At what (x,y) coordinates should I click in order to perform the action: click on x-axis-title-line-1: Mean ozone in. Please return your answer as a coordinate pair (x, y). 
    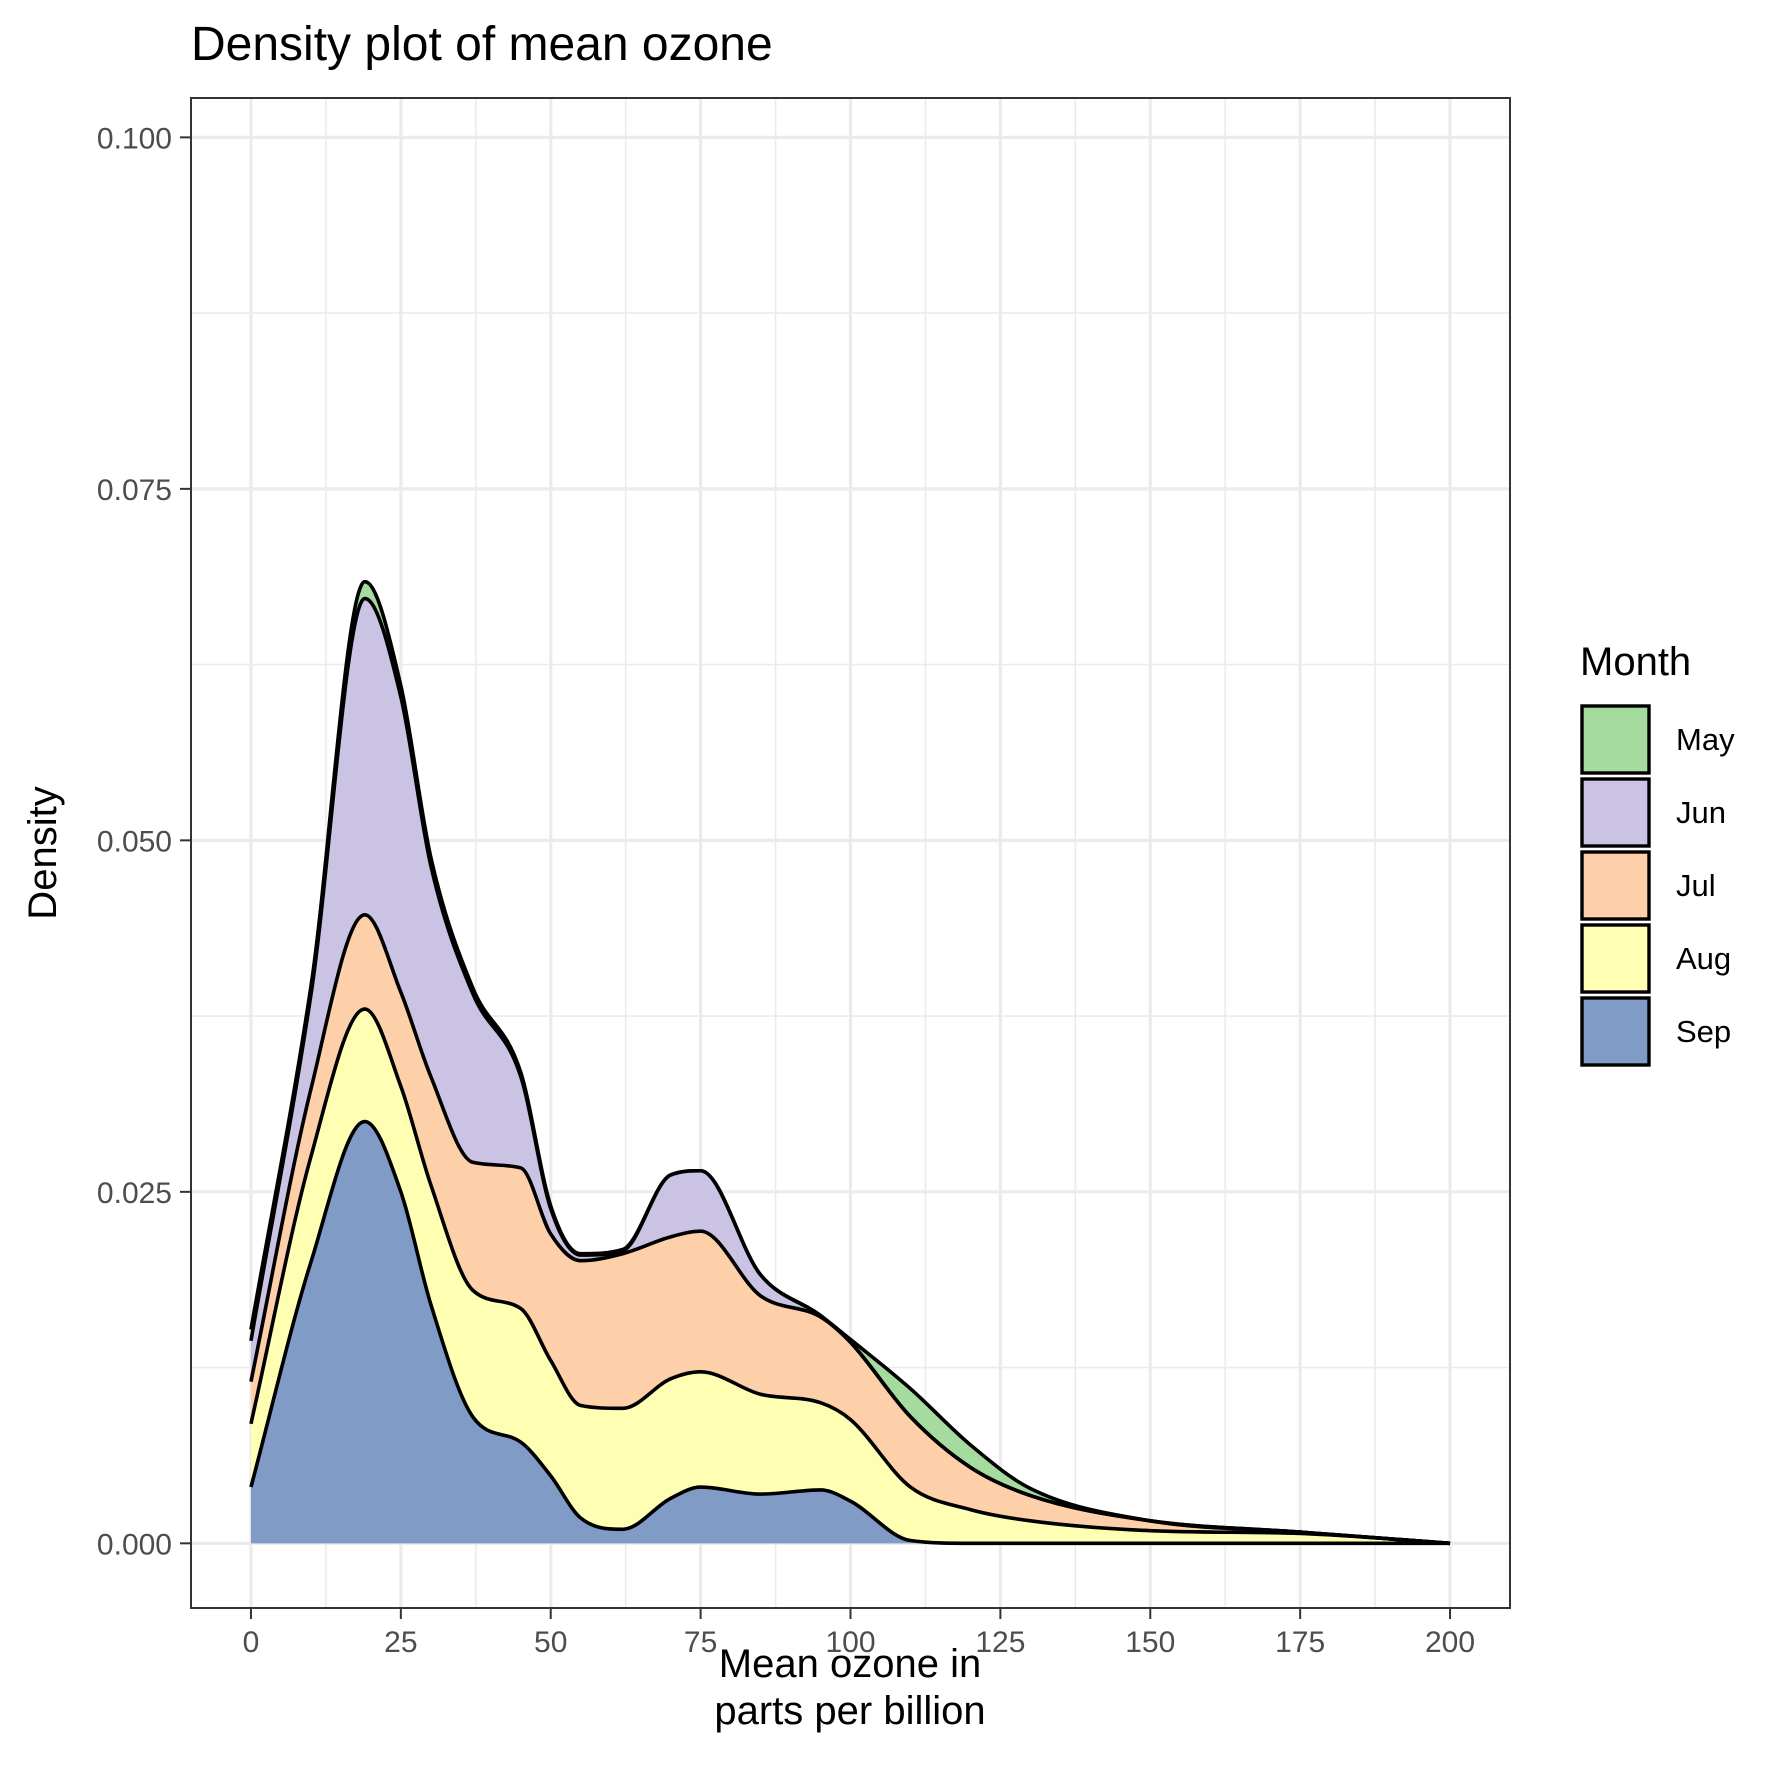
    Looking at the image, I should click on (850, 1664).